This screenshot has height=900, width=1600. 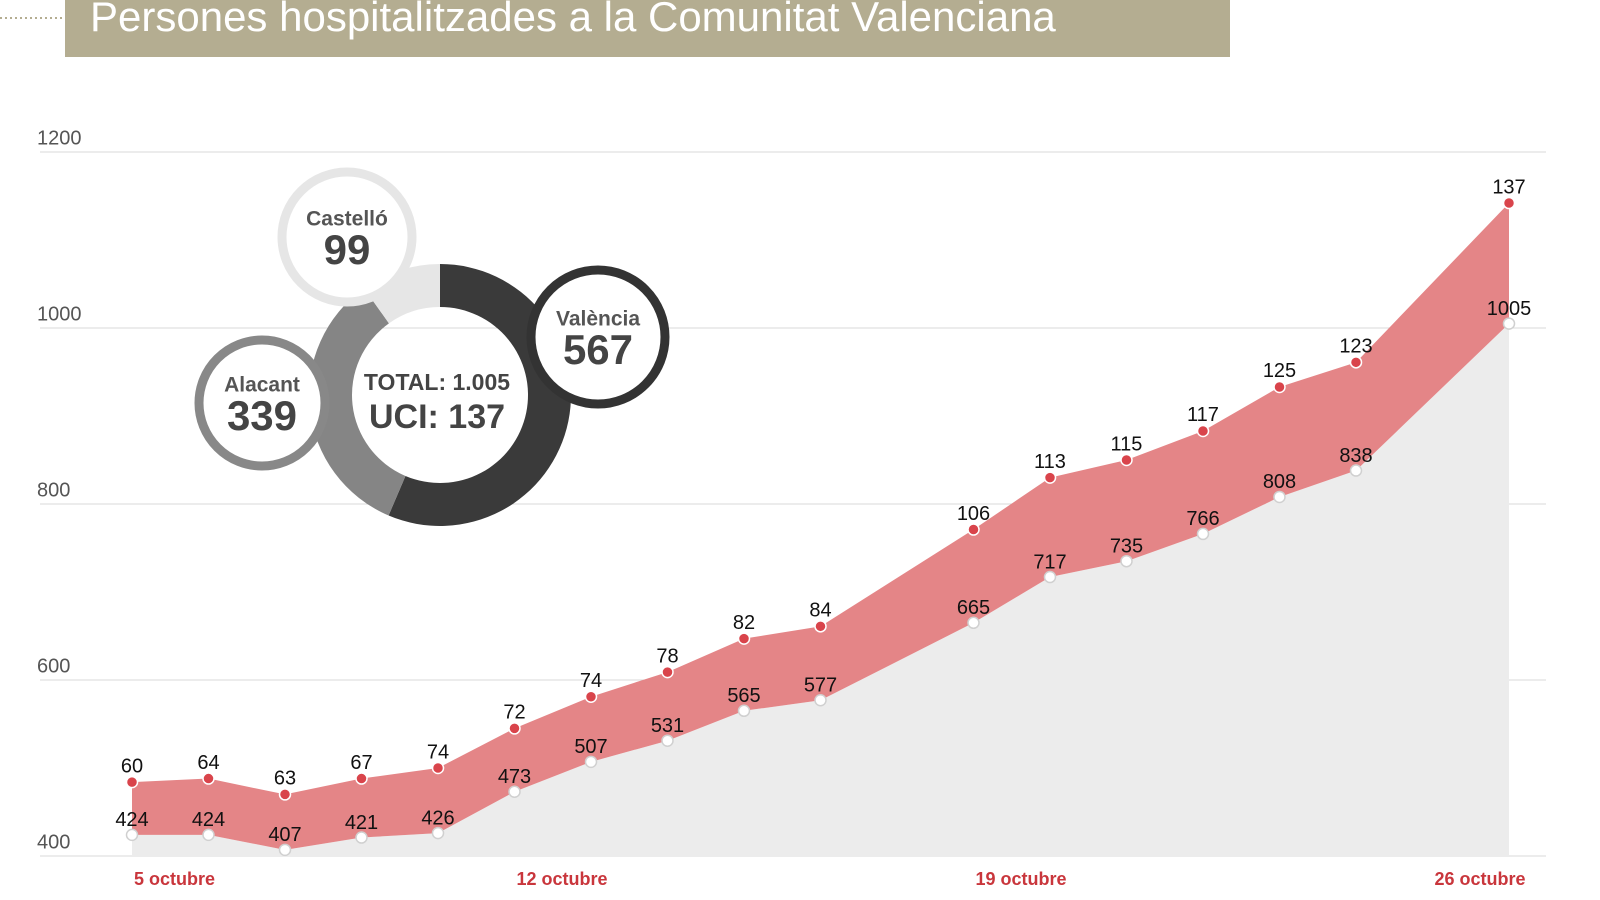 I want to click on y-tick-label: 1200, so click(x=59, y=138).